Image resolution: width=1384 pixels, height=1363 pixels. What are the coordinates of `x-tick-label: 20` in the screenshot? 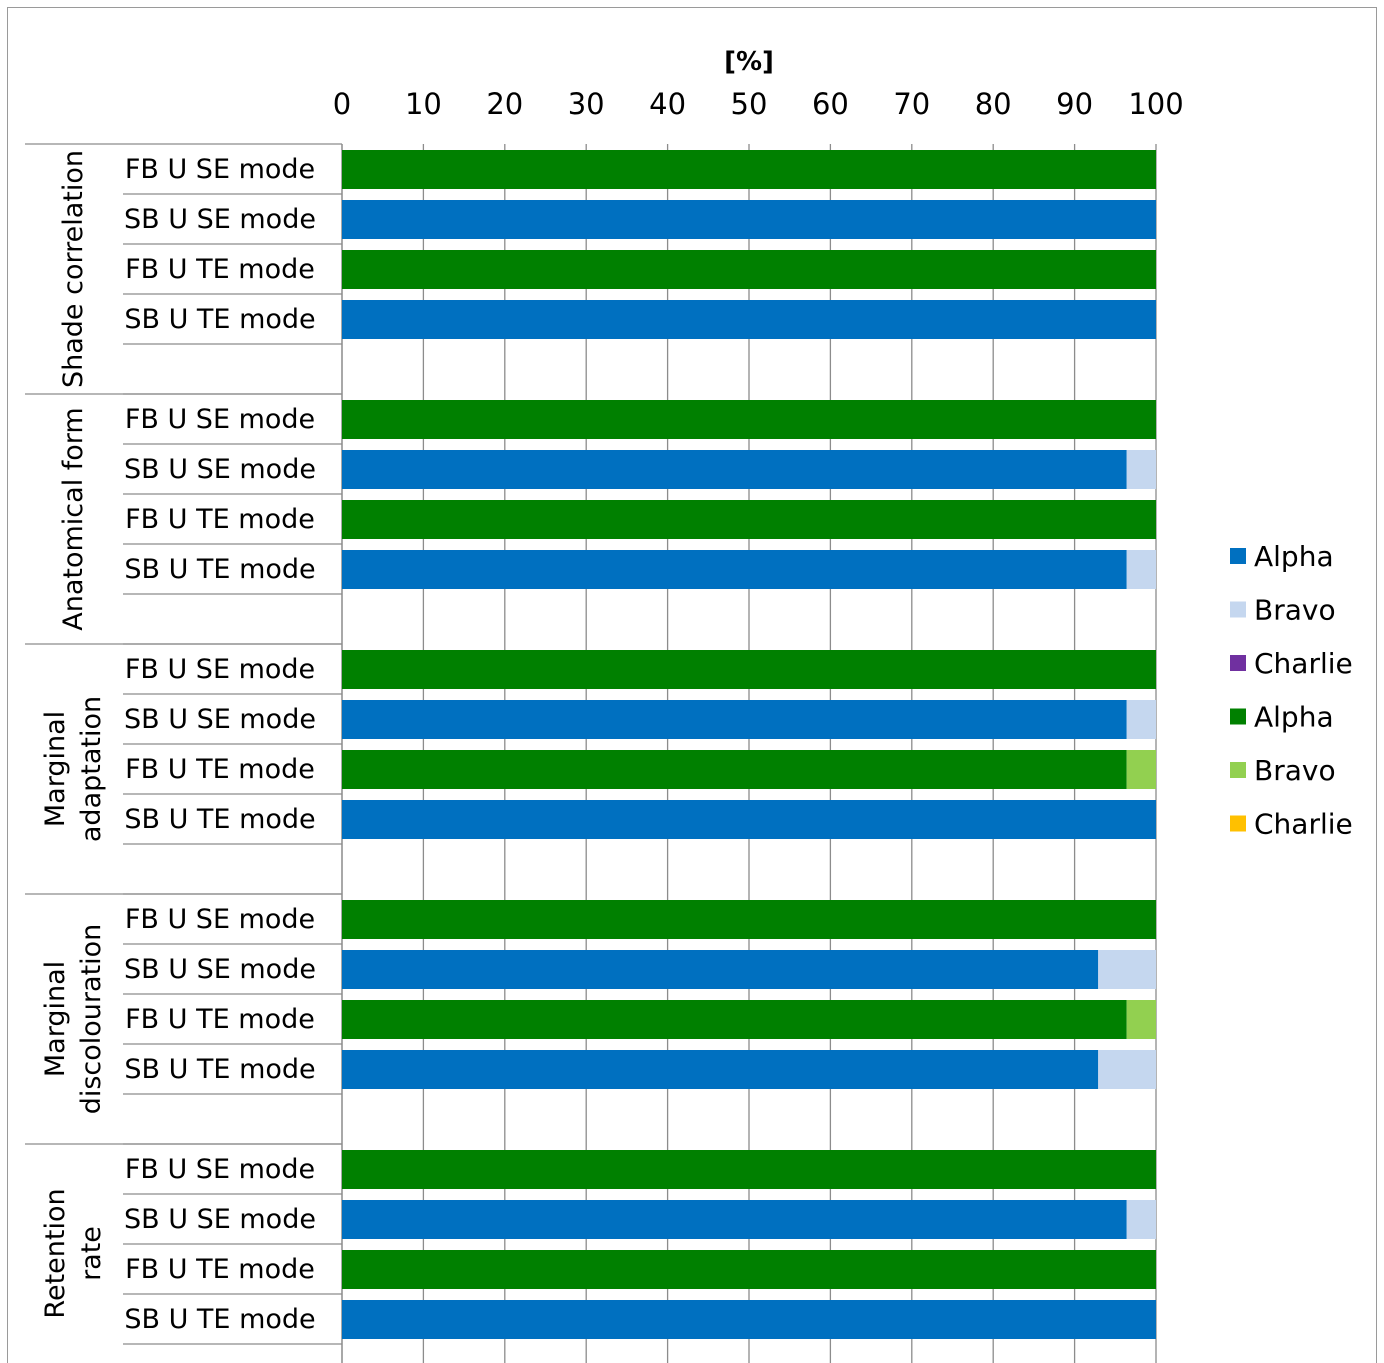 It's located at (504, 104).